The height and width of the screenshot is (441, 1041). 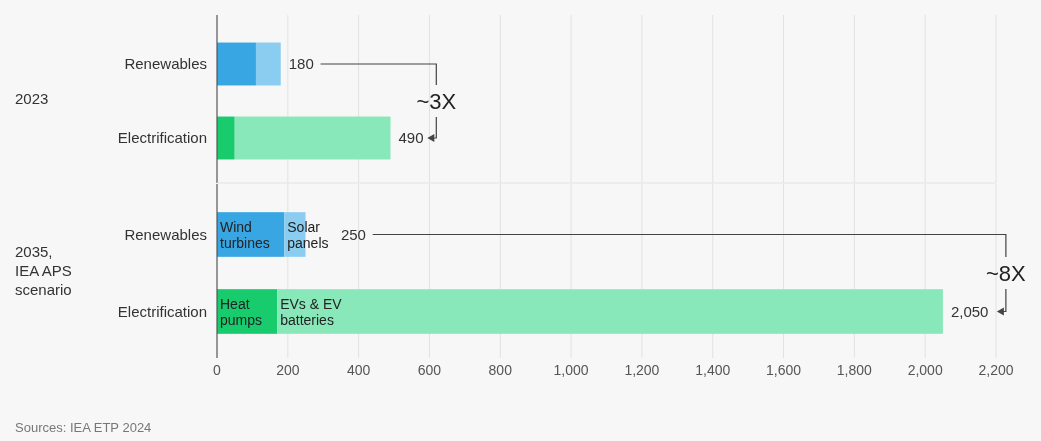 I want to click on total-label: 2,050, so click(x=969, y=311).